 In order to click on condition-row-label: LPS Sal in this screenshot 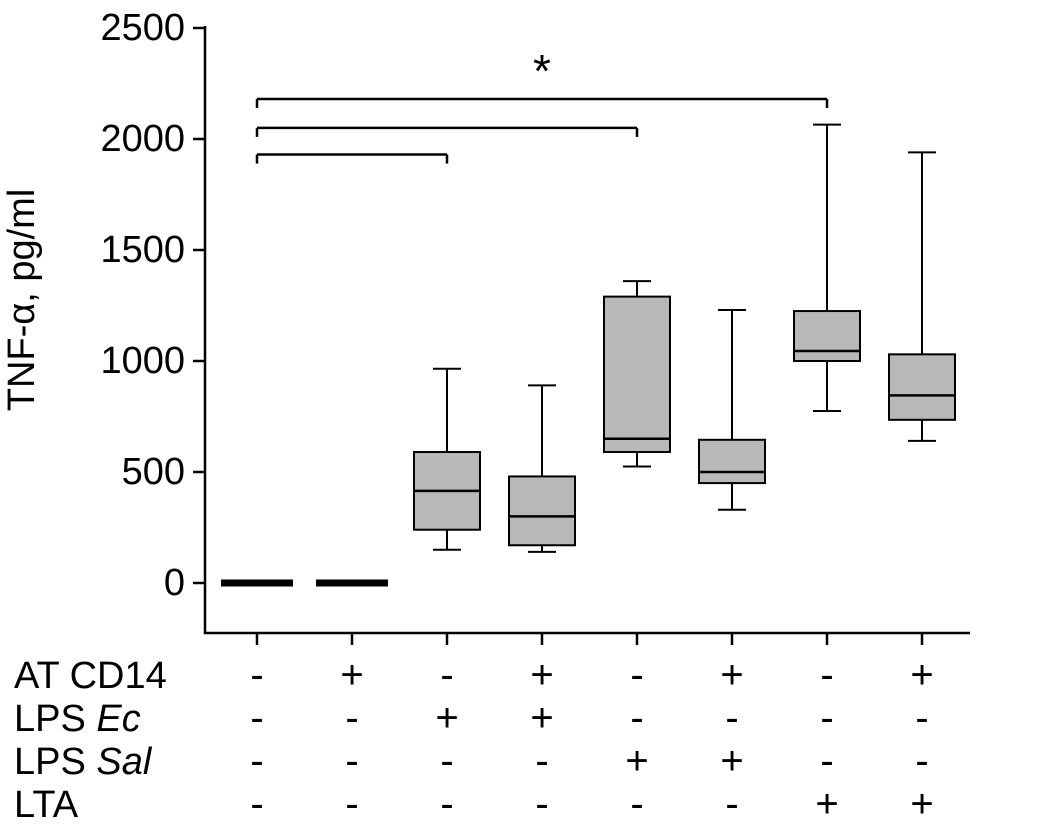, I will do `click(83, 762)`.